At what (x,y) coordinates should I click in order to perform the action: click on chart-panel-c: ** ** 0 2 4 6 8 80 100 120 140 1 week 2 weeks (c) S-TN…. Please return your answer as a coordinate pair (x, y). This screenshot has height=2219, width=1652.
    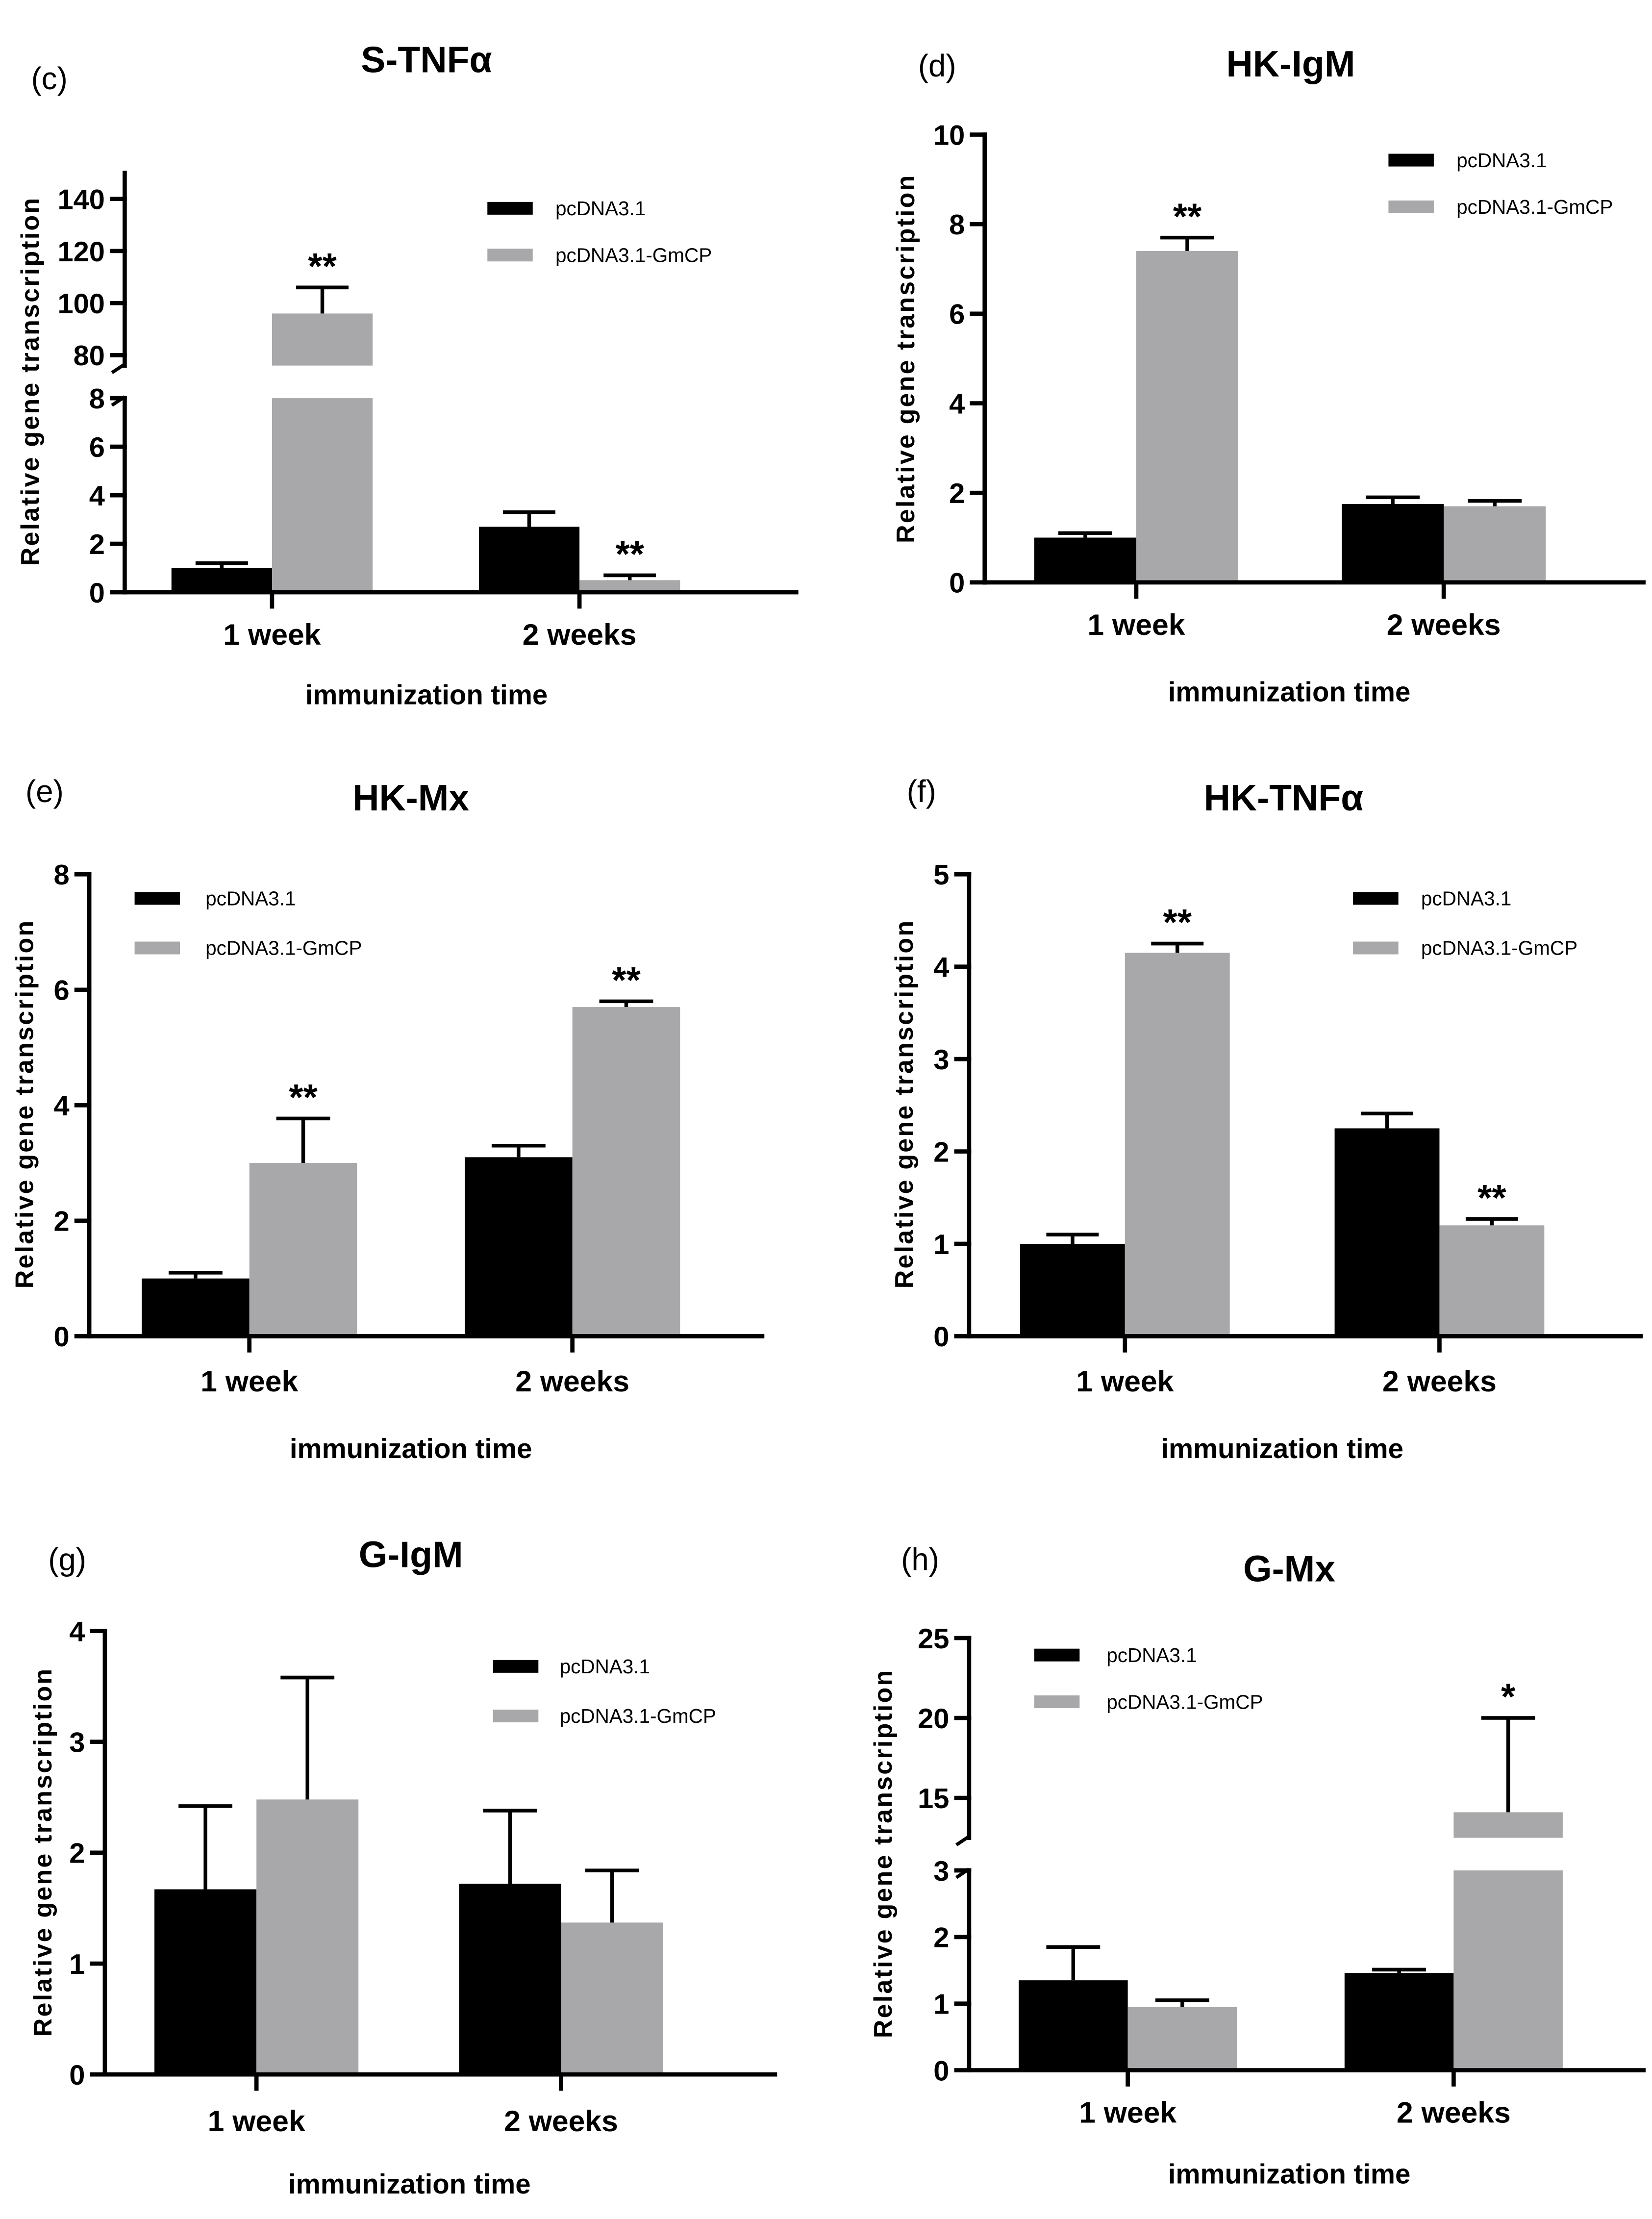
    Looking at the image, I should click on (408, 374).